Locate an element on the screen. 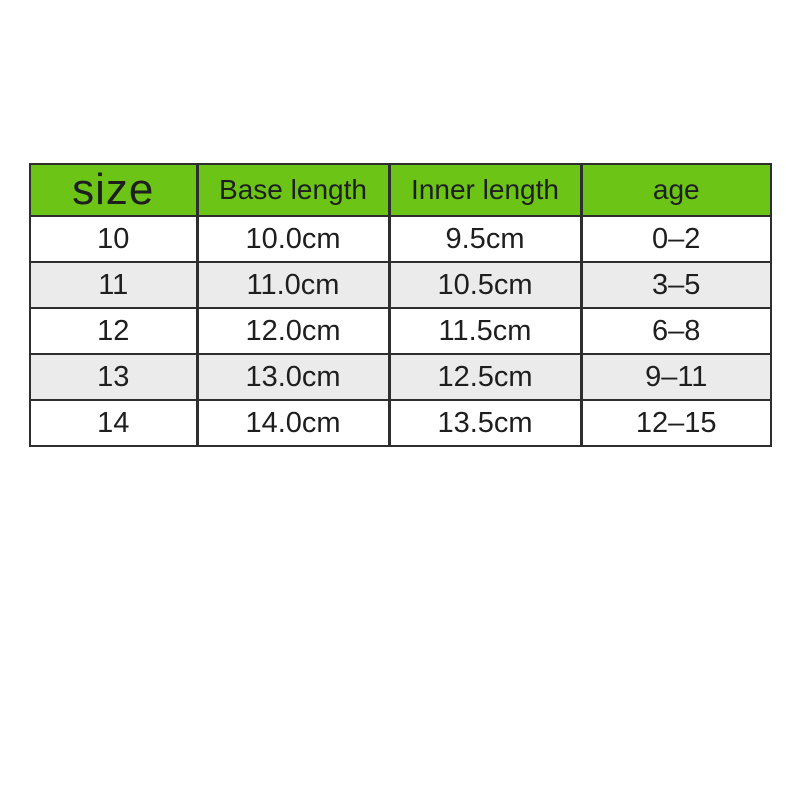 The height and width of the screenshot is (800, 800). cell-base-length: 13.0cm is located at coordinates (293, 377).